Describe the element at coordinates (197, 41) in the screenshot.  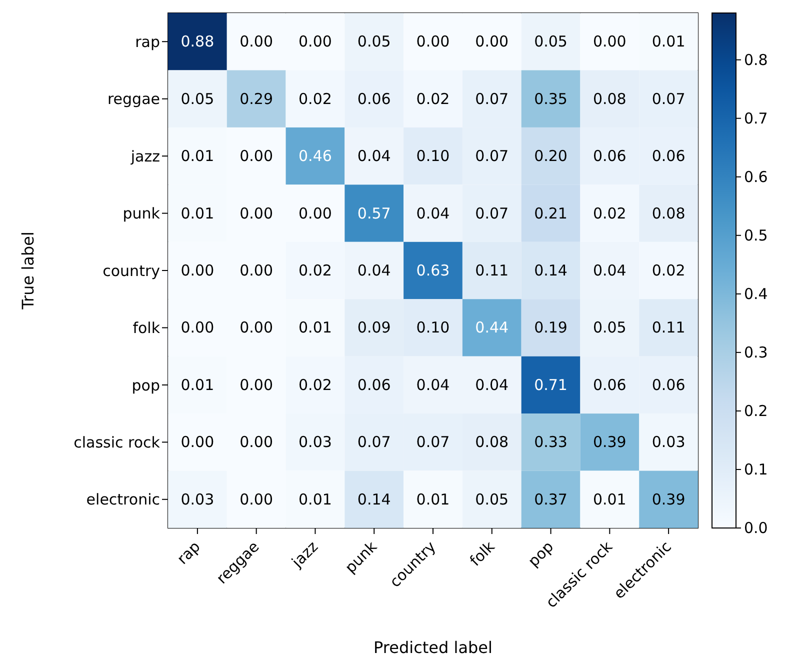
I see `data-label: 0.88` at that location.